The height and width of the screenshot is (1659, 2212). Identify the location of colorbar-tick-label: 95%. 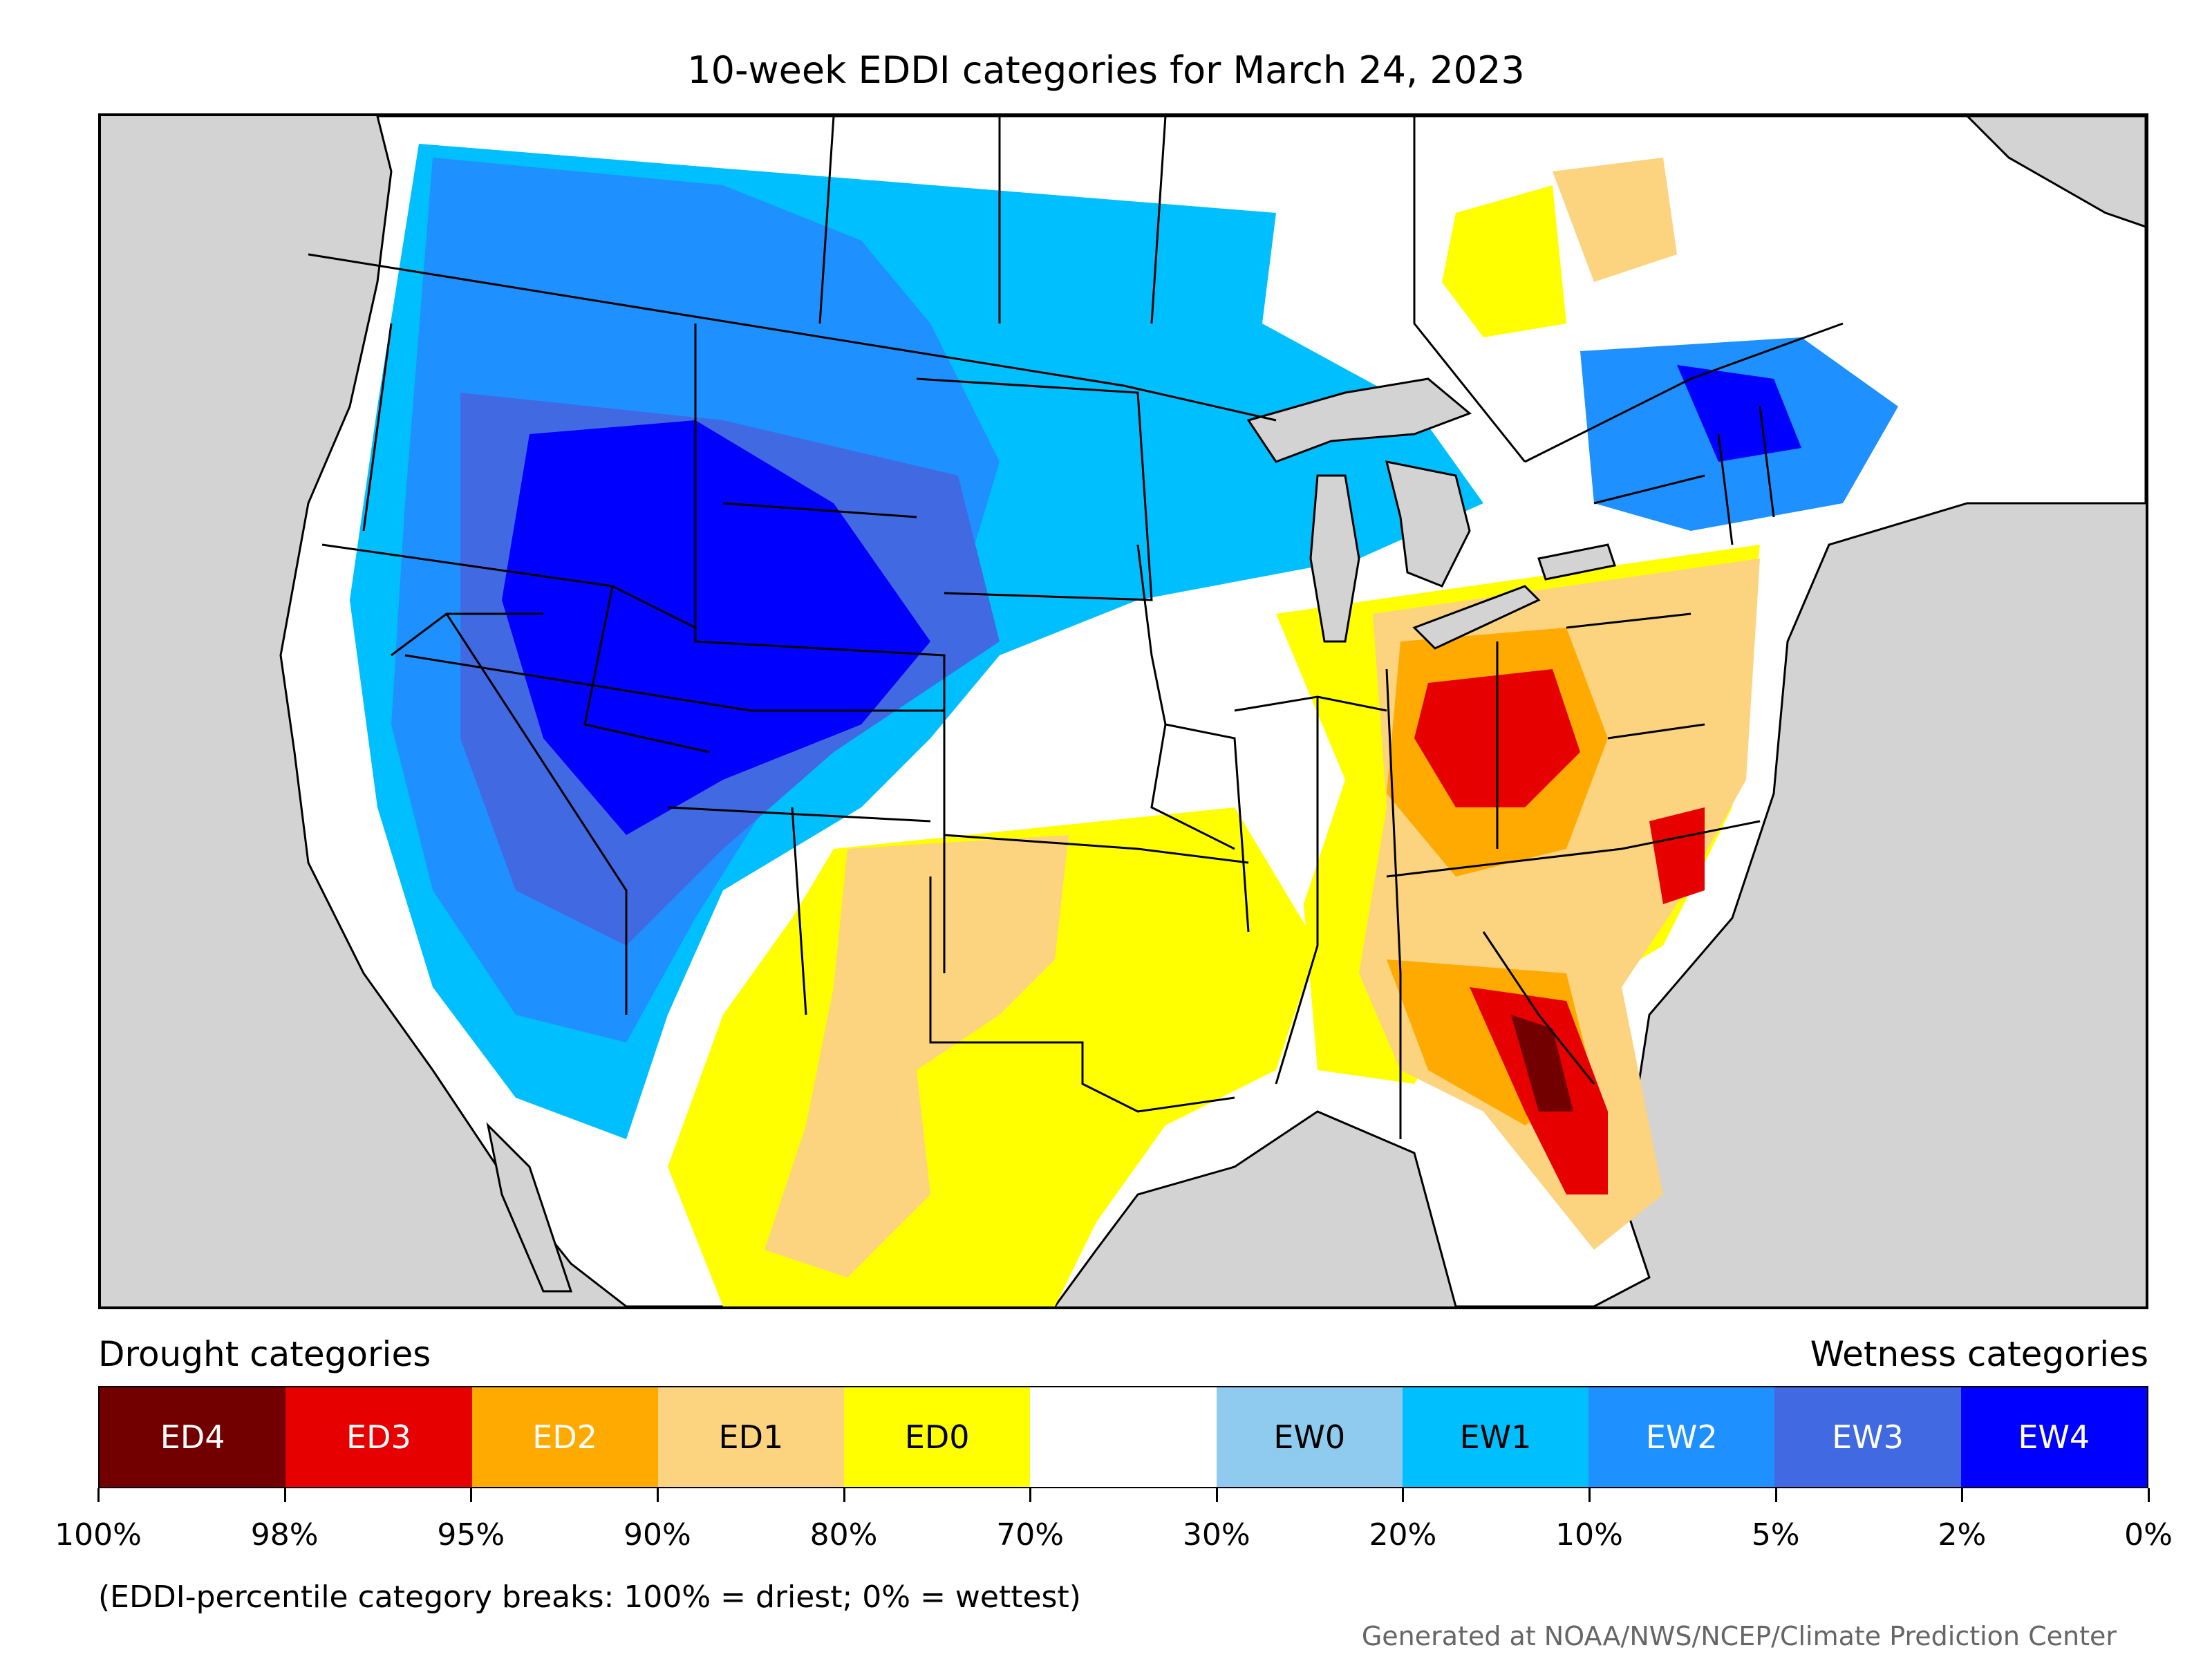
(471, 1535).